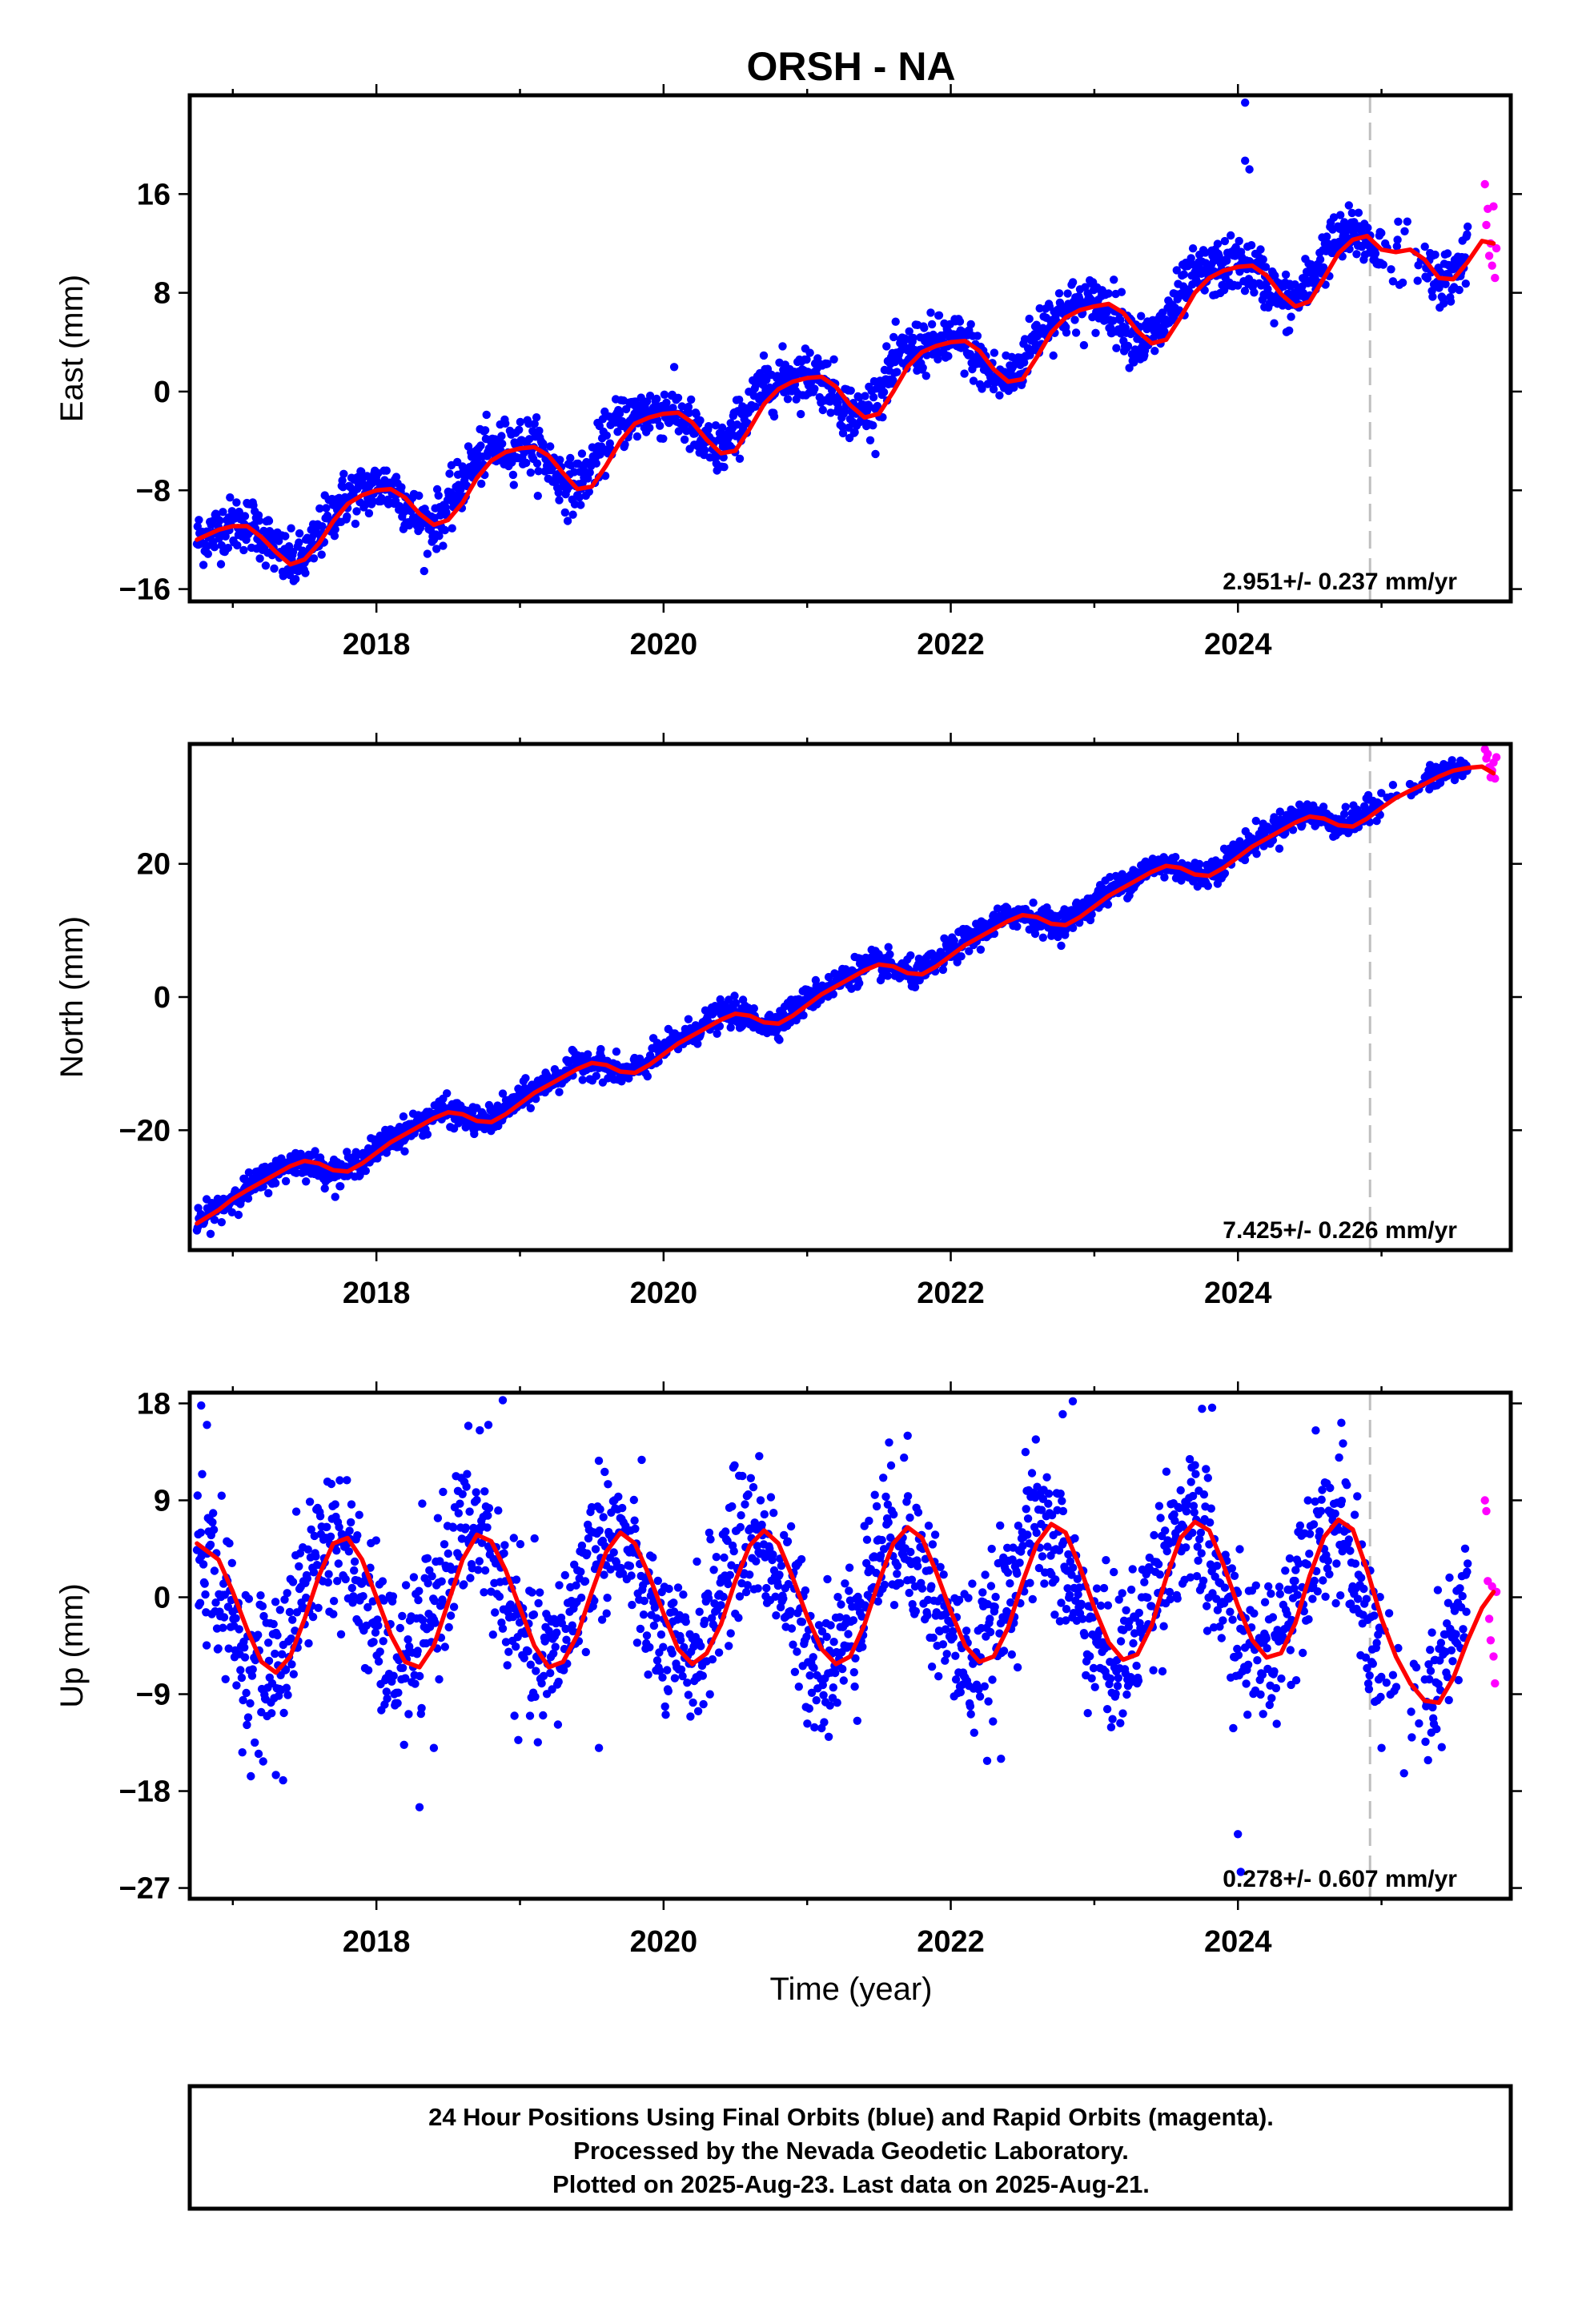 This screenshot has width=1582, height=2324. I want to click on chart-title: ORSH - NA, so click(850, 66).